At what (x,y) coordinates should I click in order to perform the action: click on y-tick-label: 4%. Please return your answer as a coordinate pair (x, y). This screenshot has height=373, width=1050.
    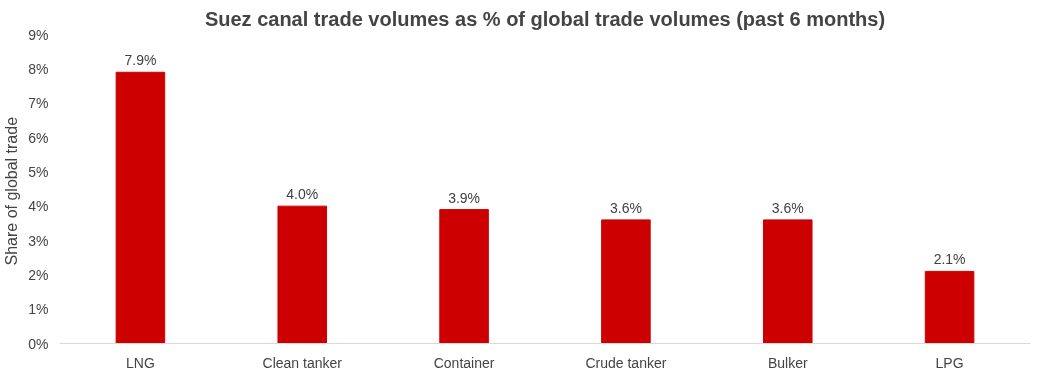
    Looking at the image, I should click on (38, 206).